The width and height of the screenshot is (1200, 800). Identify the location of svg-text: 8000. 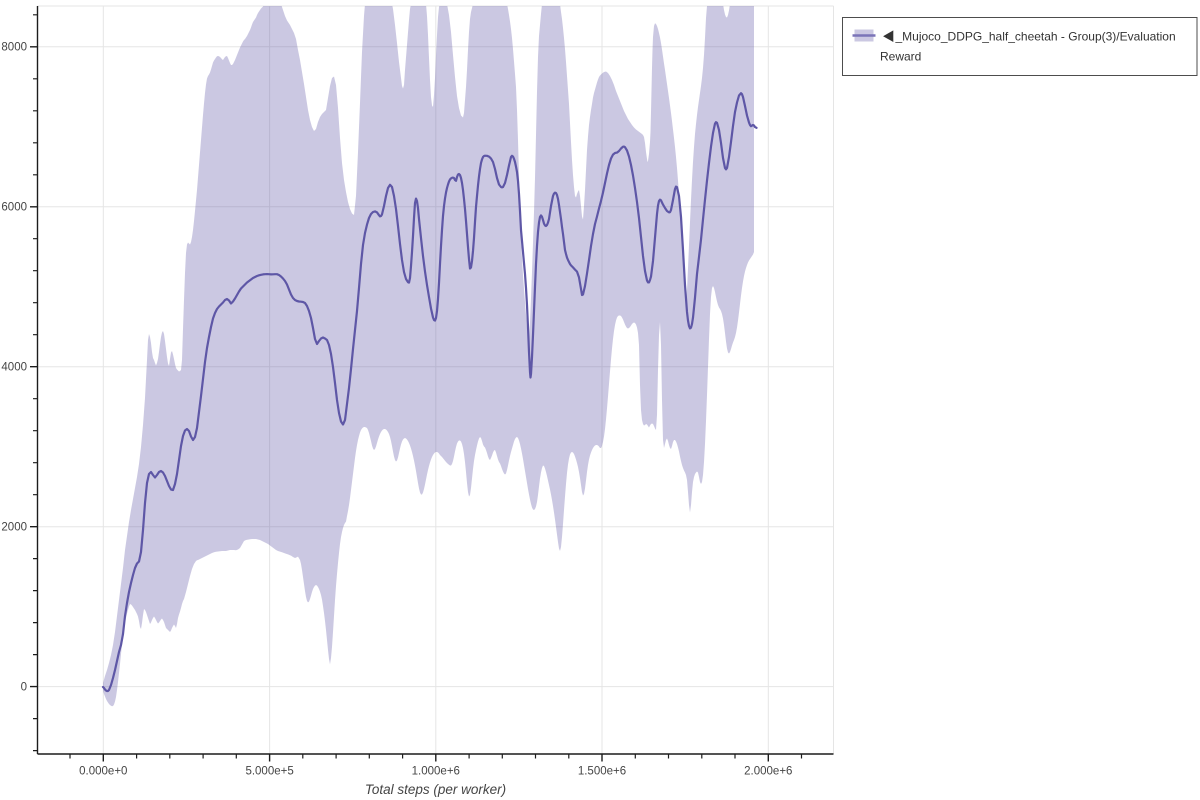
(14, 48).